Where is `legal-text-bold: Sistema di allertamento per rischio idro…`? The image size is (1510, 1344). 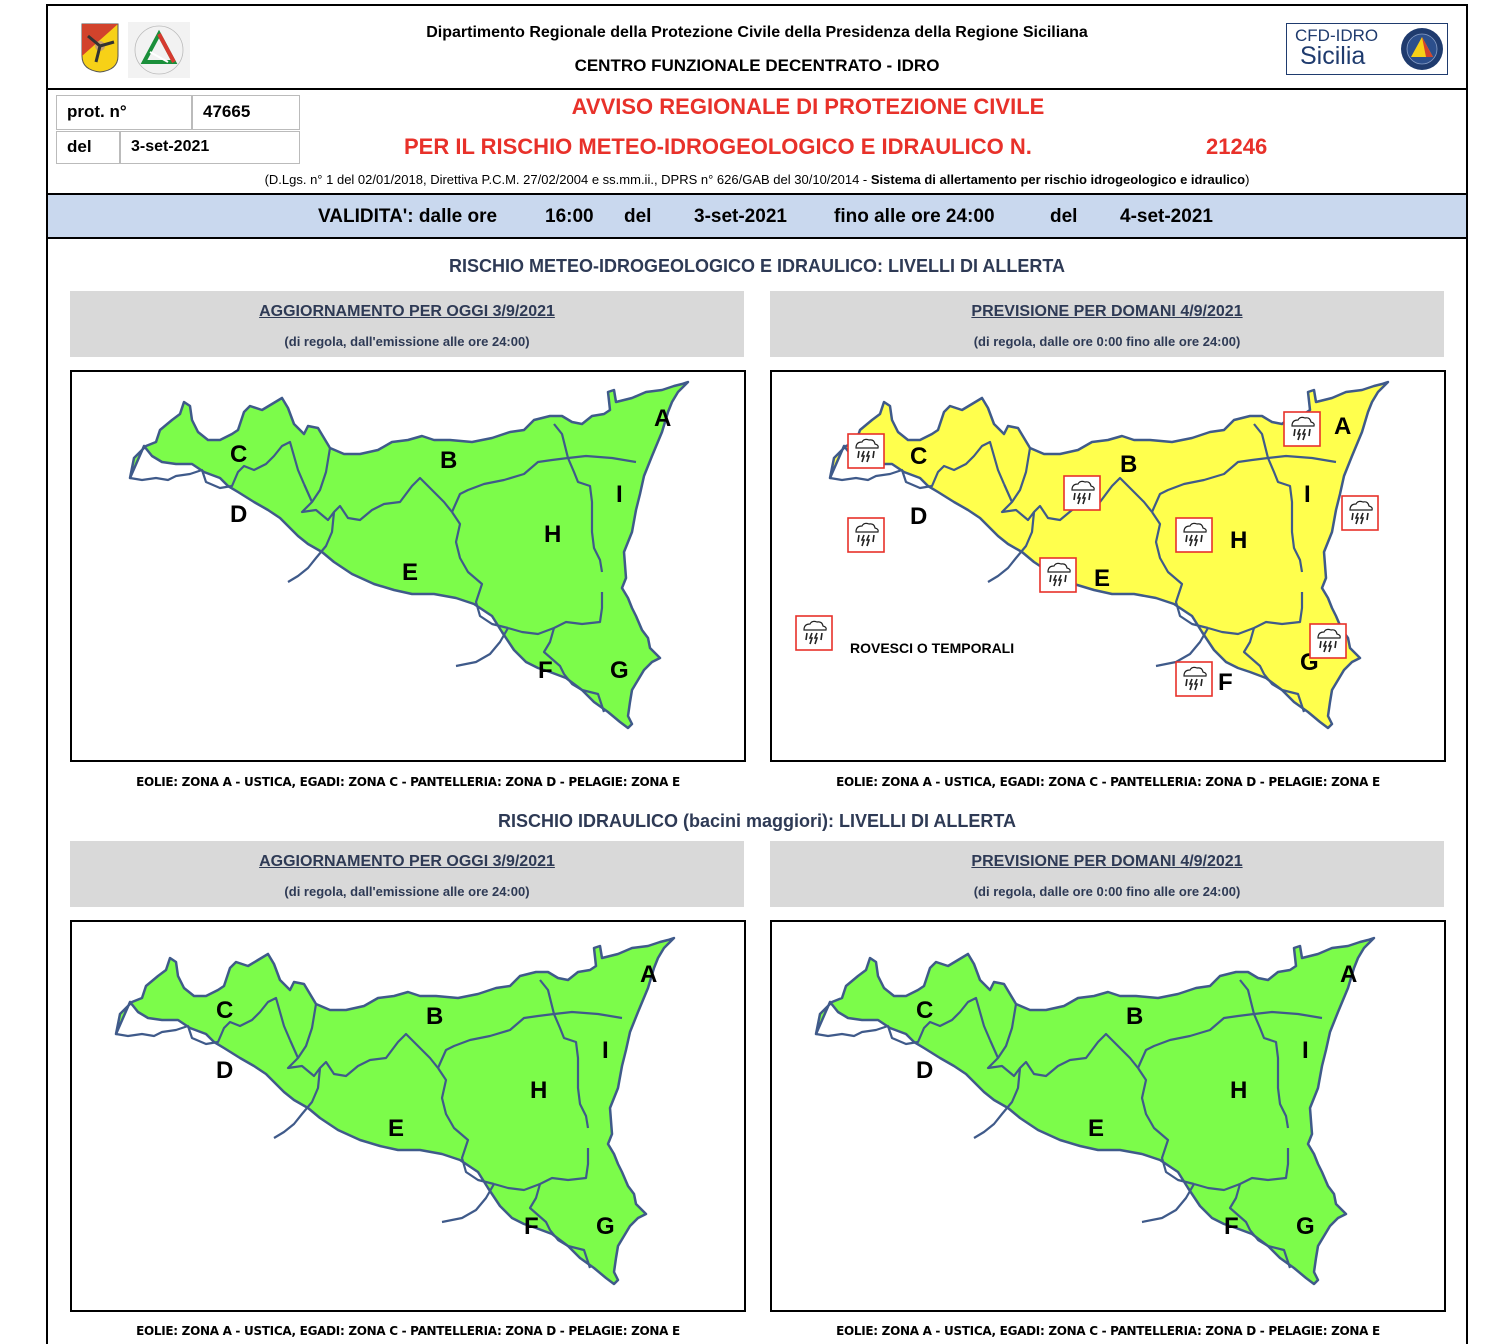 legal-text-bold: Sistema di allertamento per rischio idro… is located at coordinates (1058, 179).